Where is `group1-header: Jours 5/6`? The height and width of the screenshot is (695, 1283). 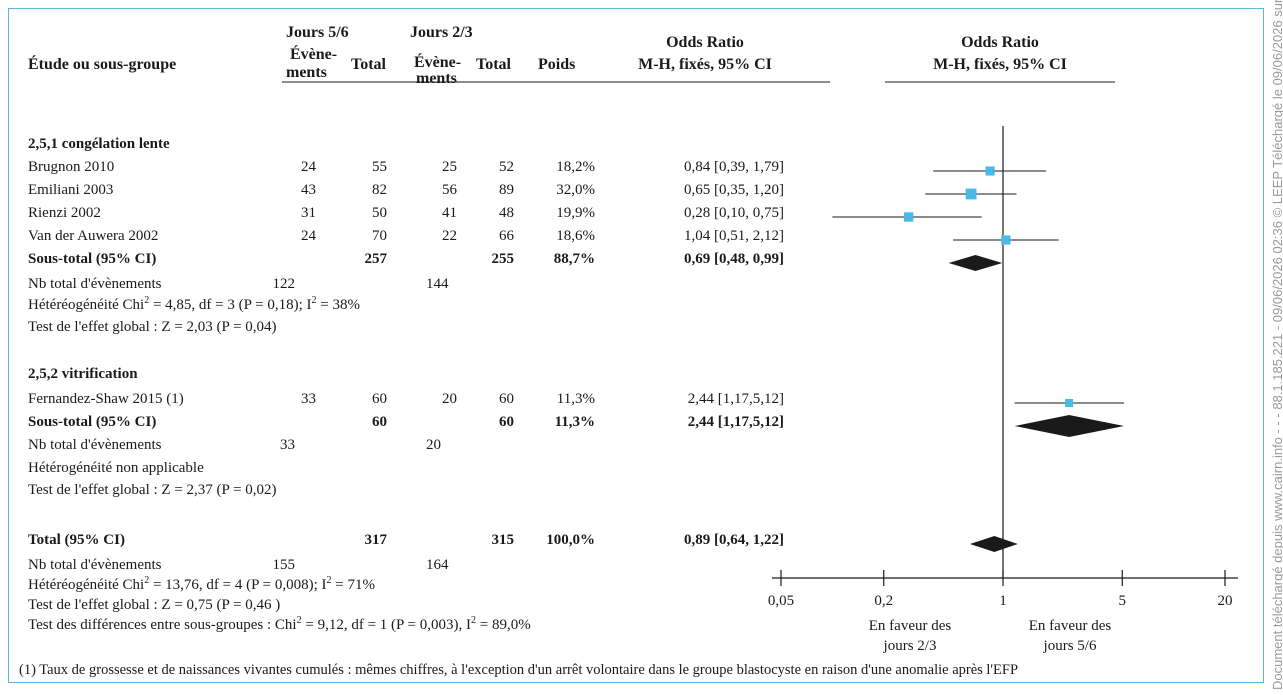 group1-header: Jours 5/6 is located at coordinates (317, 32).